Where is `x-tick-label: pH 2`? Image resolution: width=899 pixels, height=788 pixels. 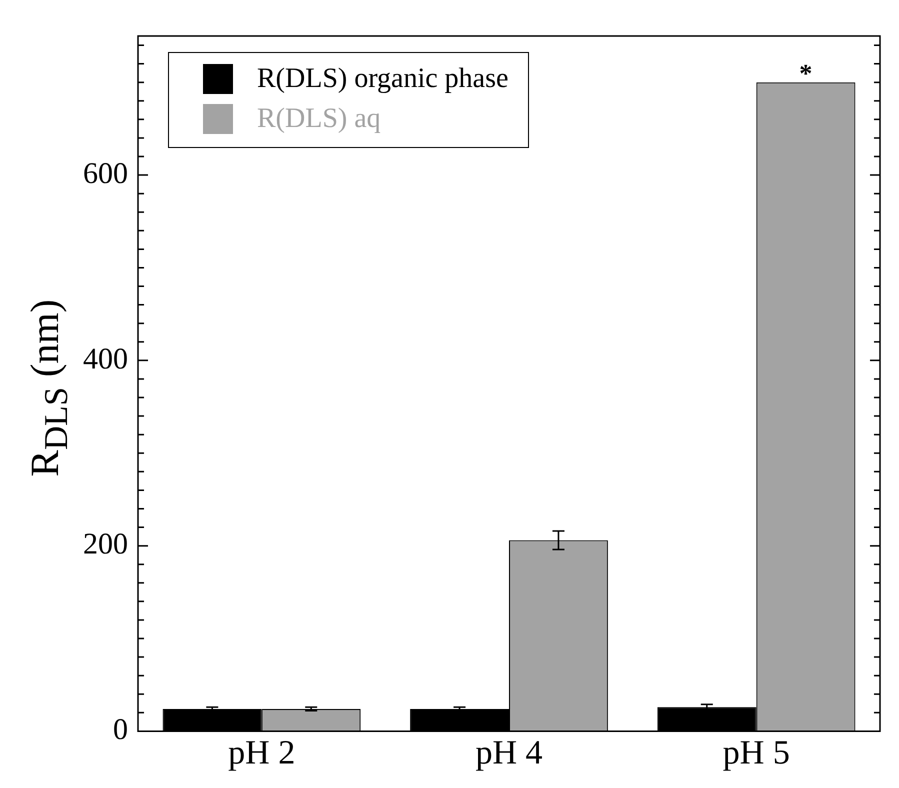
x-tick-label: pH 2 is located at coordinates (262, 753).